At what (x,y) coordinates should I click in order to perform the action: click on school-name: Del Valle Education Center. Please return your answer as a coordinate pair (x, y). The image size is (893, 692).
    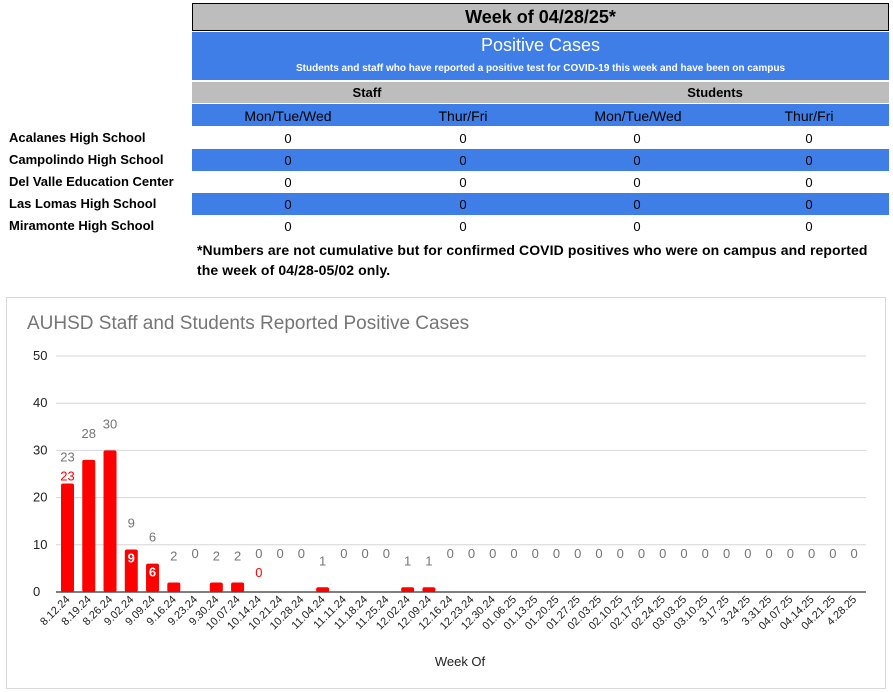
    Looking at the image, I should click on (91, 181).